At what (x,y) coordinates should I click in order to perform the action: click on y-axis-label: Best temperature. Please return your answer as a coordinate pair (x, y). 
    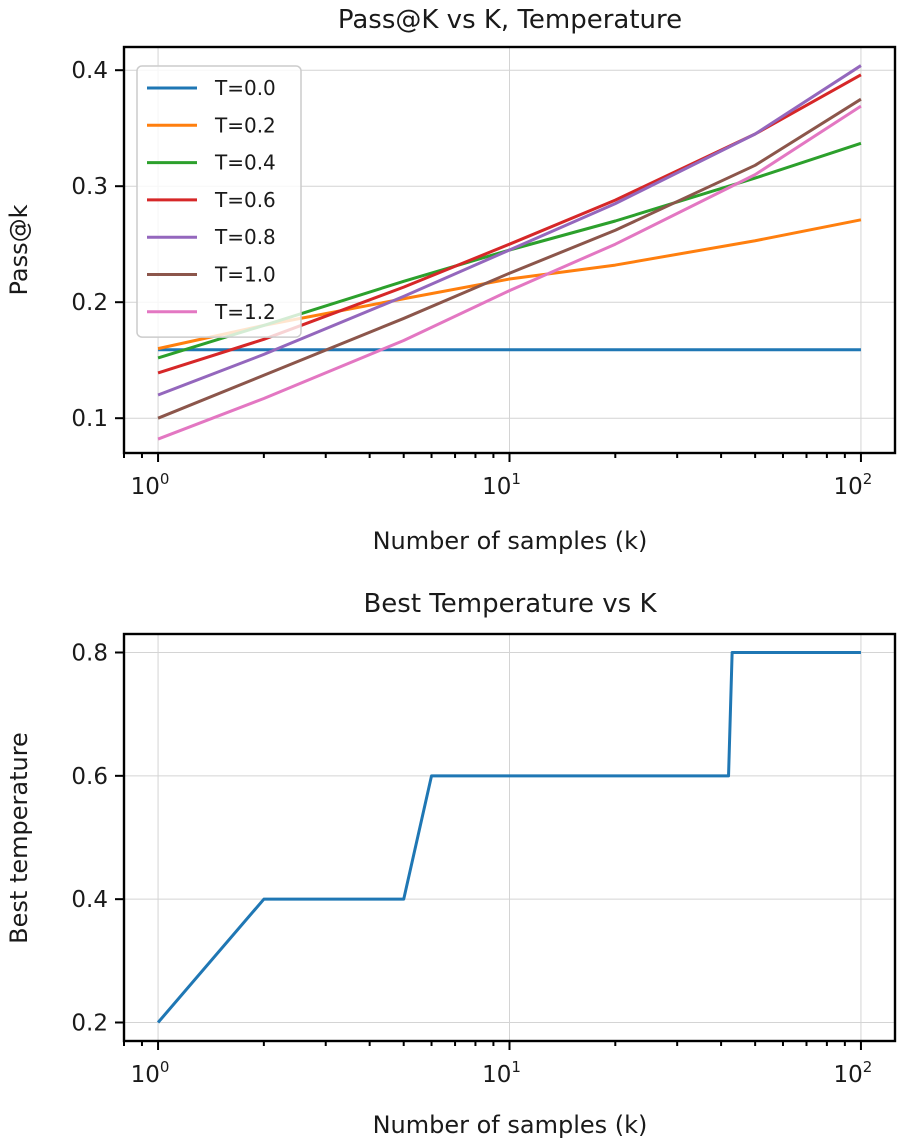
    Looking at the image, I should click on (19, 838).